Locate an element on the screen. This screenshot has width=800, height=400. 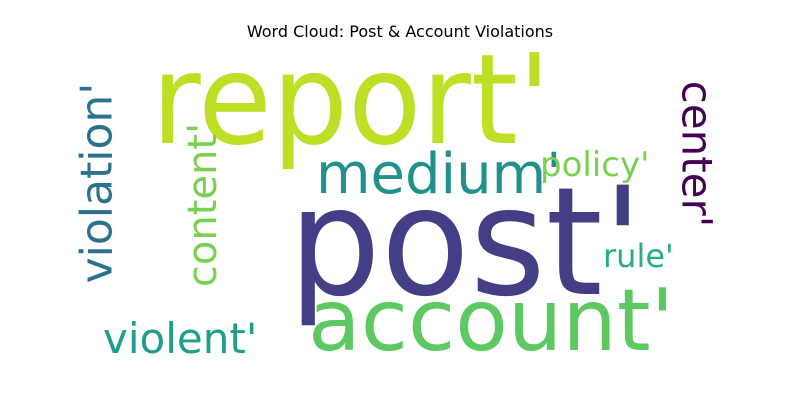
word-content: content' is located at coordinates (203, 205).